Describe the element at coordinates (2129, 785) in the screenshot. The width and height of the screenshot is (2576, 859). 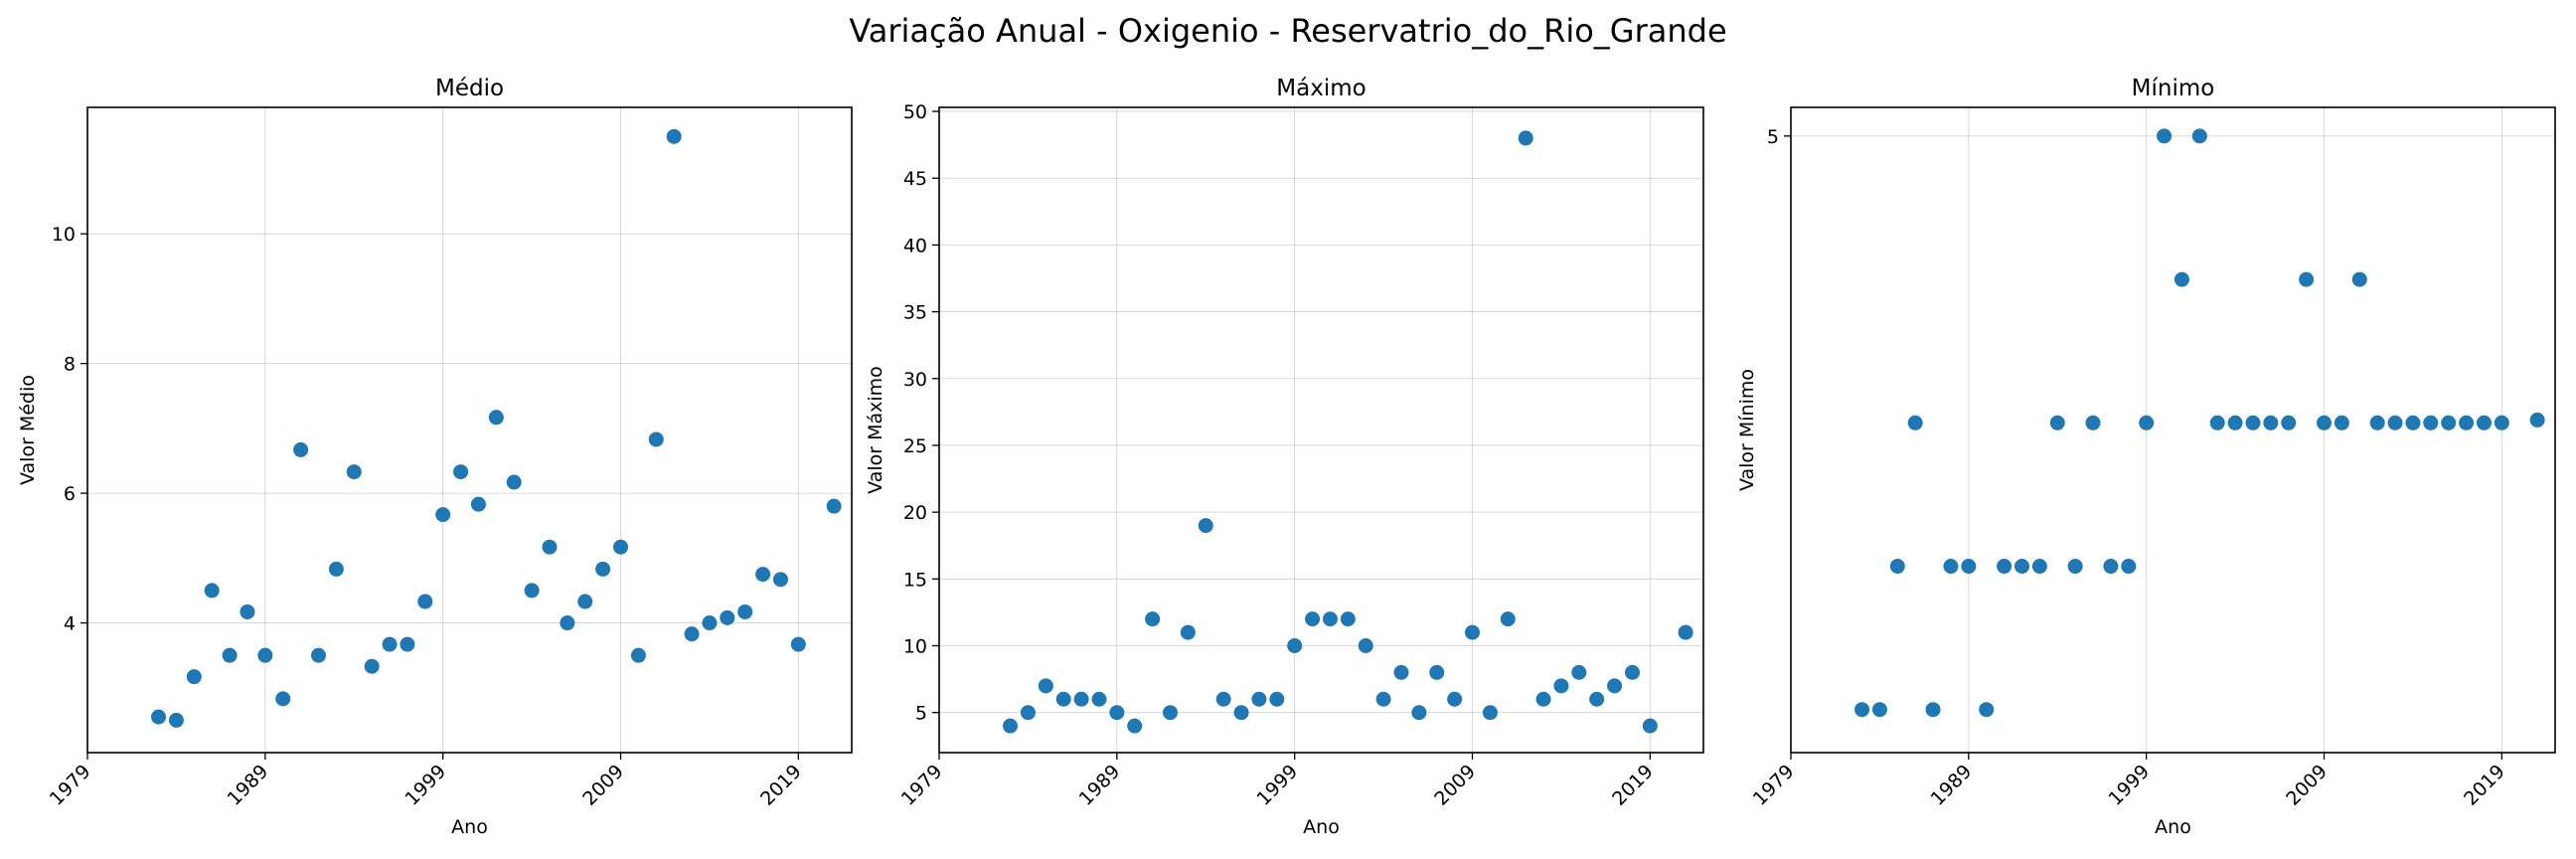
I see `minimo-xtick-label: 1999` at that location.